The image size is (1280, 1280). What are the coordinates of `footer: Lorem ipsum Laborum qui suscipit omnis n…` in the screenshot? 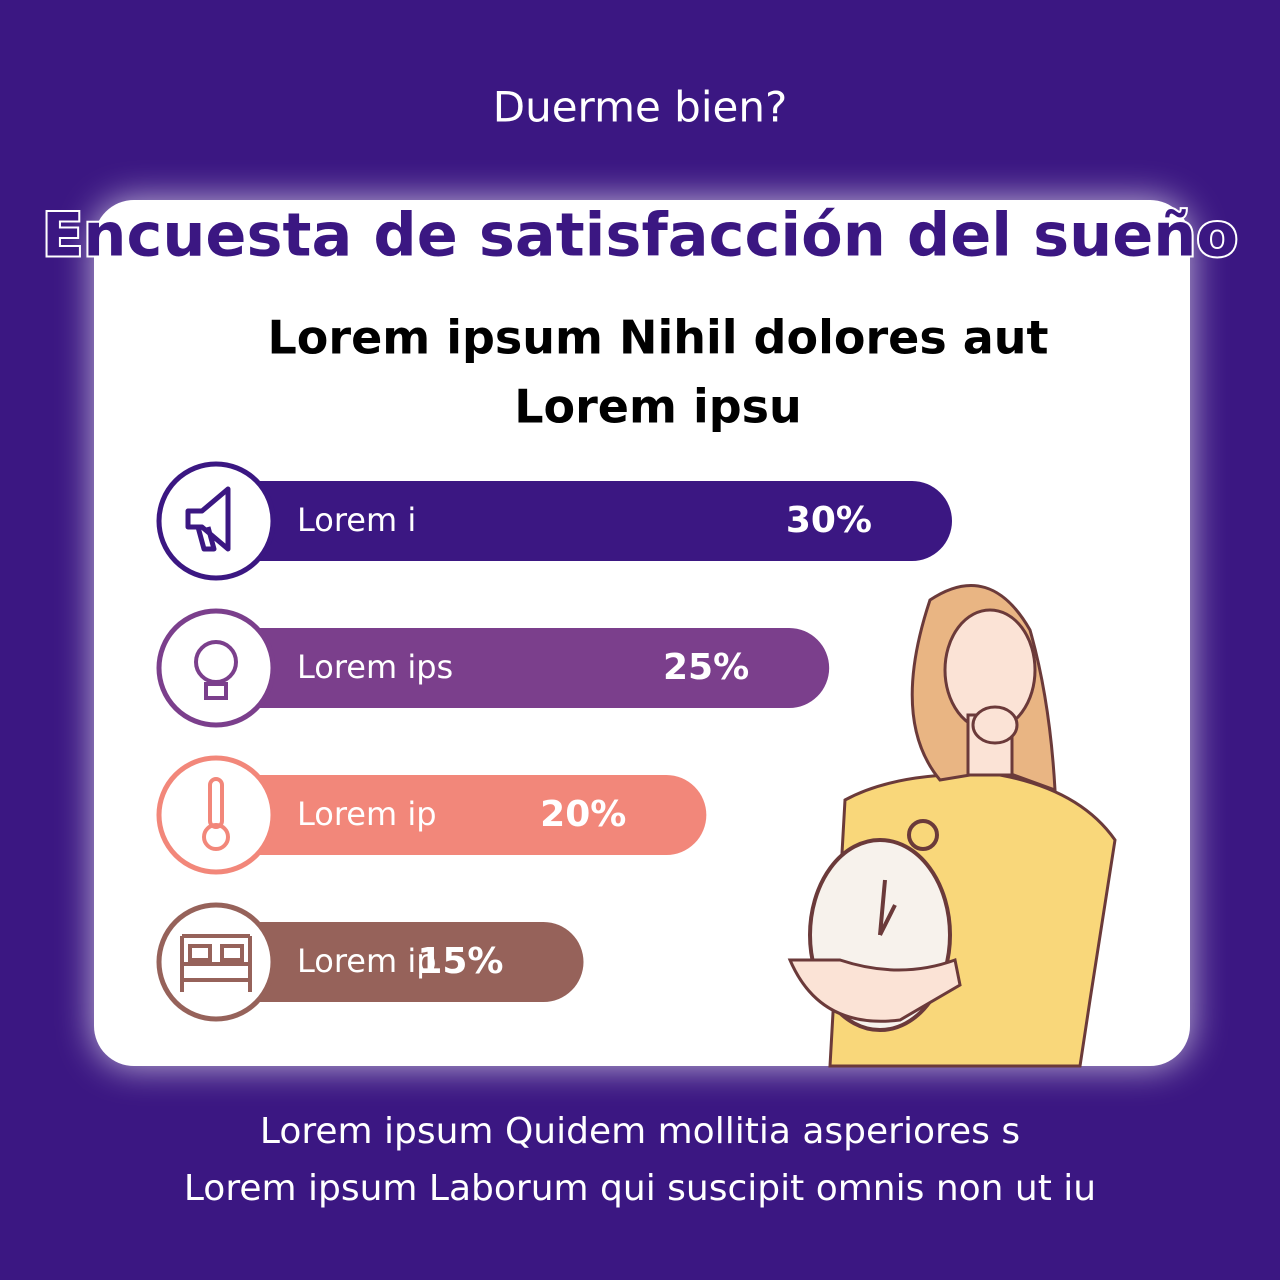 It's located at (640, 1188).